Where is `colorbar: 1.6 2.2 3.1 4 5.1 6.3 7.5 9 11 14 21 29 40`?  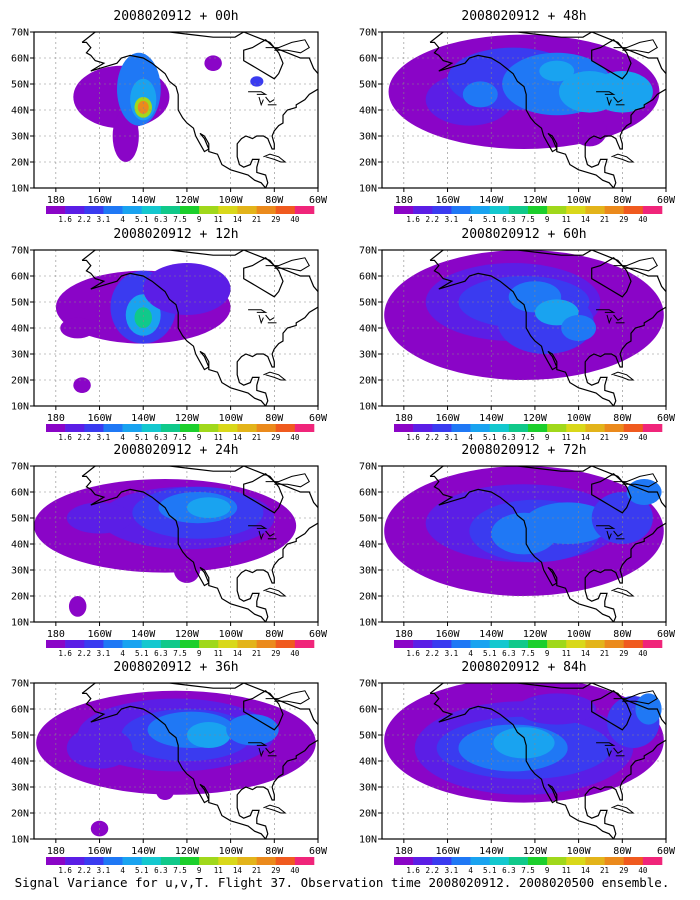 colorbar: 1.6 2.2 3.1 4 5.1 6.3 7.5 9 11 14 21 29 40 is located at coordinates (180, 649).